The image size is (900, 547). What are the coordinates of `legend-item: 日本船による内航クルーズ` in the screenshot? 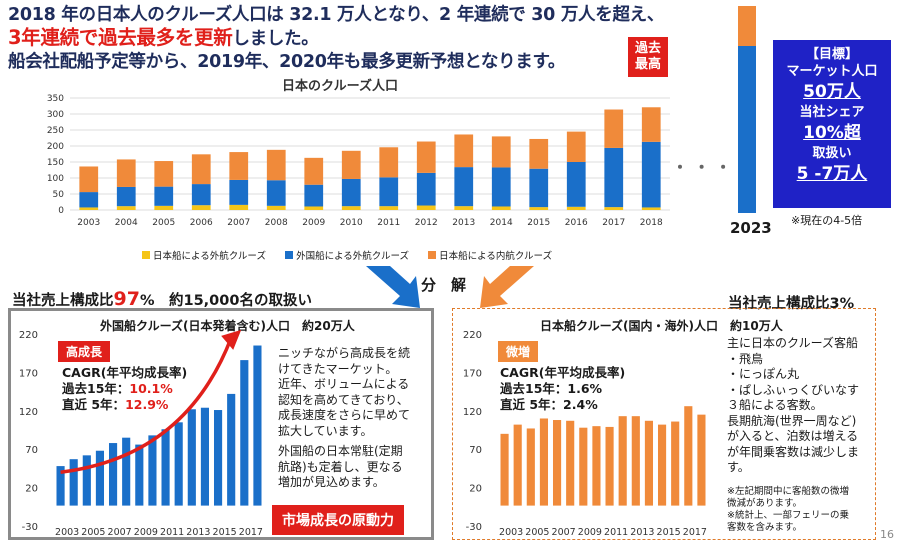 It's located at (490, 255).